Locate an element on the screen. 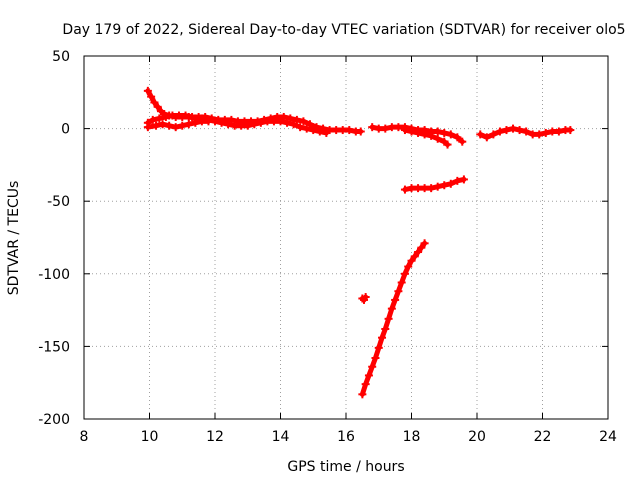 The width and height of the screenshot is (640, 480). series-path is located at coordinates (393, 318).